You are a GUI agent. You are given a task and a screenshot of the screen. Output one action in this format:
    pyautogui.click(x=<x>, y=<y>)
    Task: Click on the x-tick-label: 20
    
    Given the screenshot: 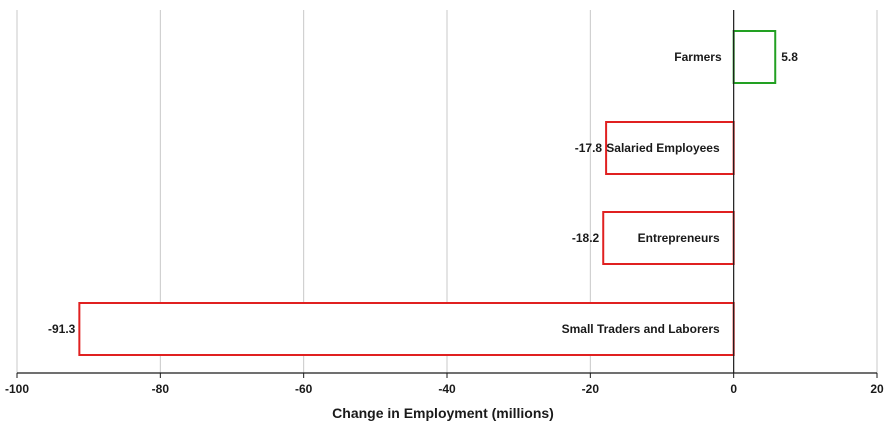 What is the action you would take?
    pyautogui.click(x=877, y=389)
    